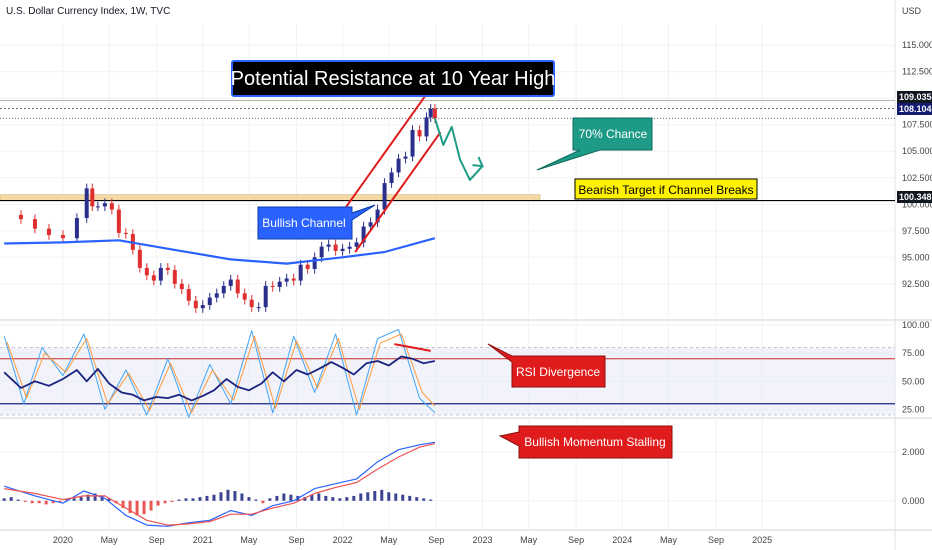 The image size is (932, 550). What do you see at coordinates (913, 452) in the screenshot?
I see `y-tick-label: 2.000` at bounding box center [913, 452].